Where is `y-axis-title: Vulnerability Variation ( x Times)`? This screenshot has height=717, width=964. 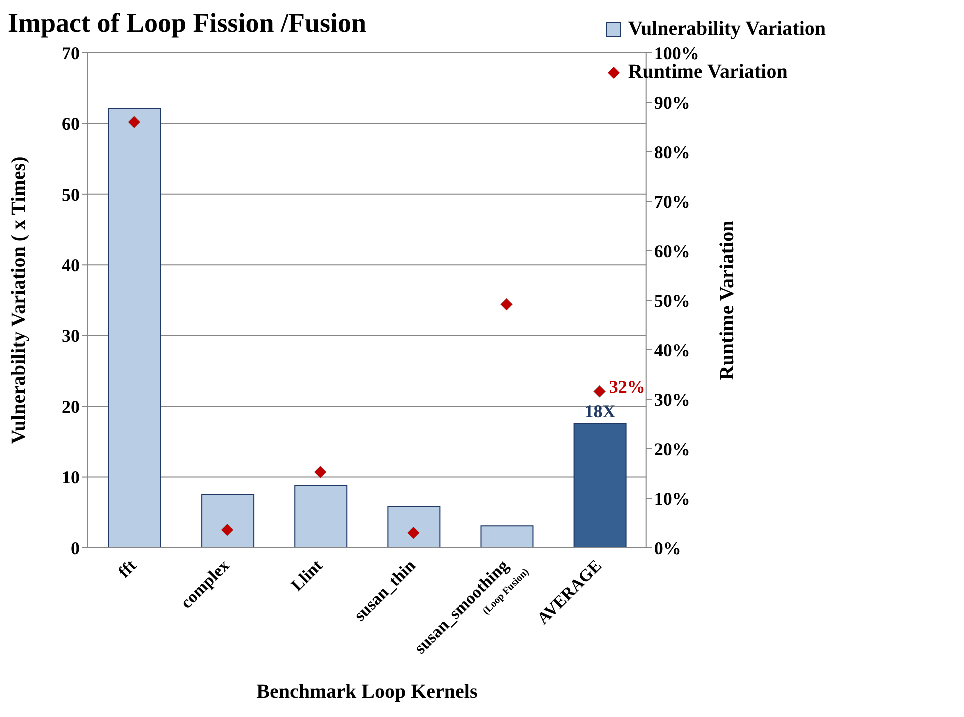 y-axis-title: Vulnerability Variation ( x Times) is located at coordinates (19, 300).